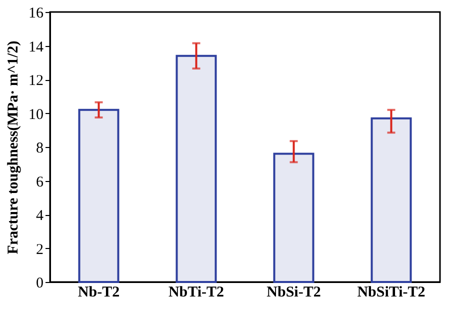  Describe the element at coordinates (14, 147) in the screenshot. I see `y-axis-title: Fracture toughness(MPa· m^1/2)` at that location.